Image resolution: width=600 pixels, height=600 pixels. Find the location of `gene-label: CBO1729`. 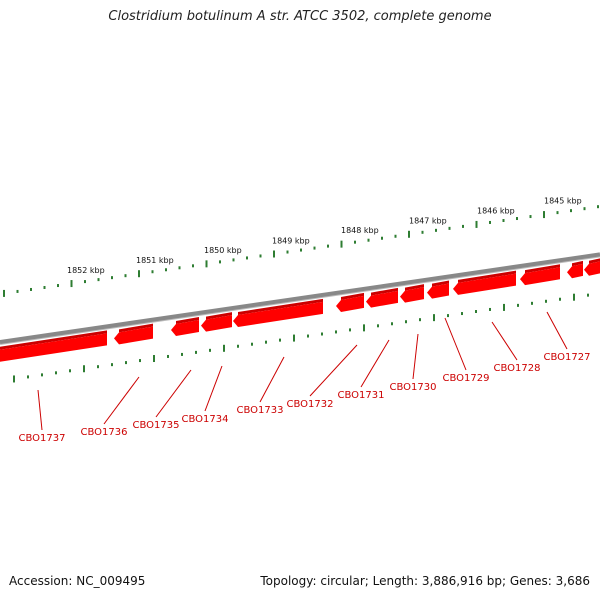

gene-label: CBO1729 is located at coordinates (466, 378).